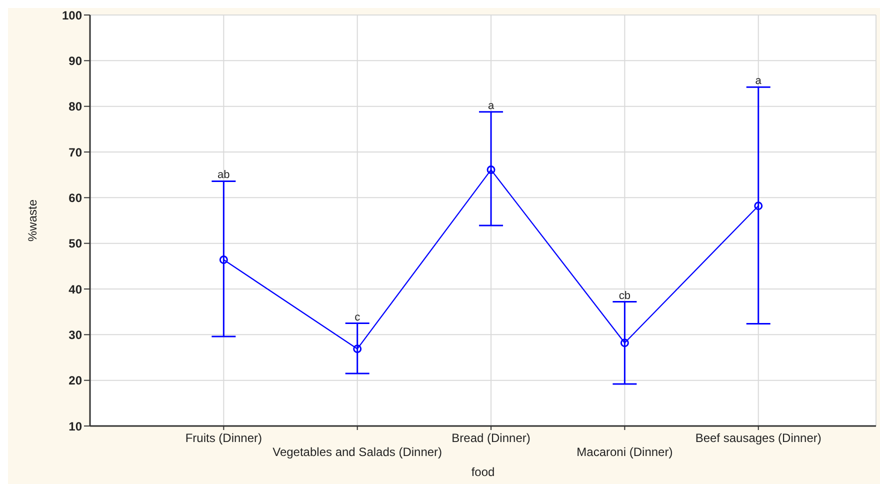  What do you see at coordinates (357, 452) in the screenshot?
I see `x-tick-label: Vegetables and Salads (Dinner)` at bounding box center [357, 452].